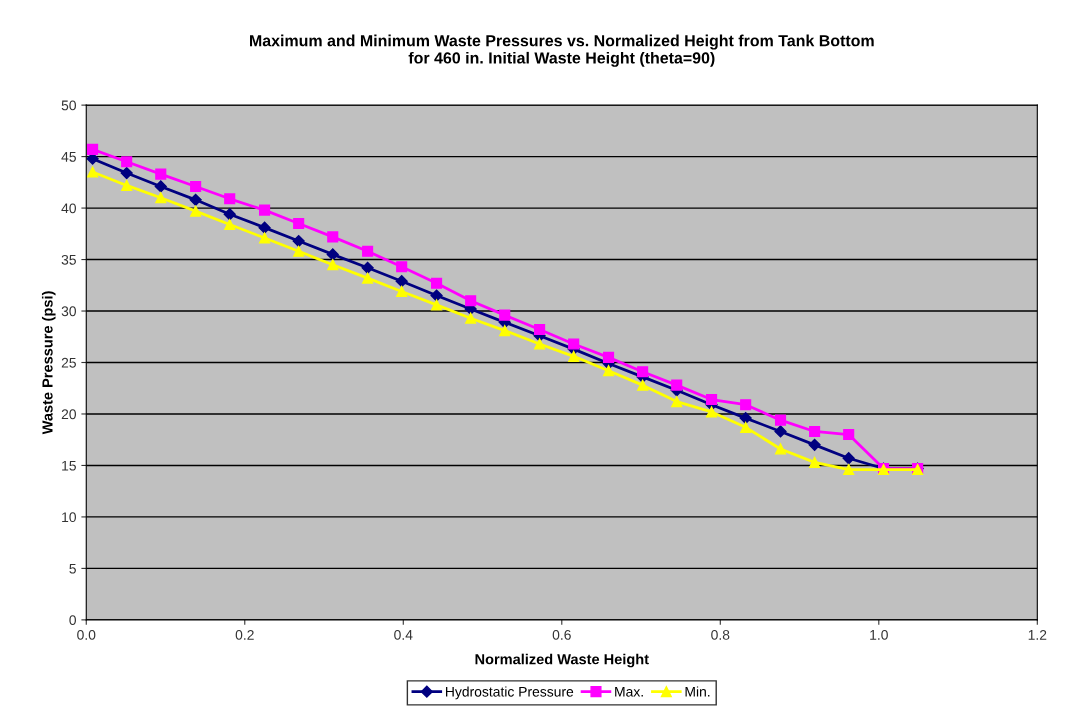 The height and width of the screenshot is (725, 1065). What do you see at coordinates (68, 208) in the screenshot?
I see `y-tick-label: 40` at bounding box center [68, 208].